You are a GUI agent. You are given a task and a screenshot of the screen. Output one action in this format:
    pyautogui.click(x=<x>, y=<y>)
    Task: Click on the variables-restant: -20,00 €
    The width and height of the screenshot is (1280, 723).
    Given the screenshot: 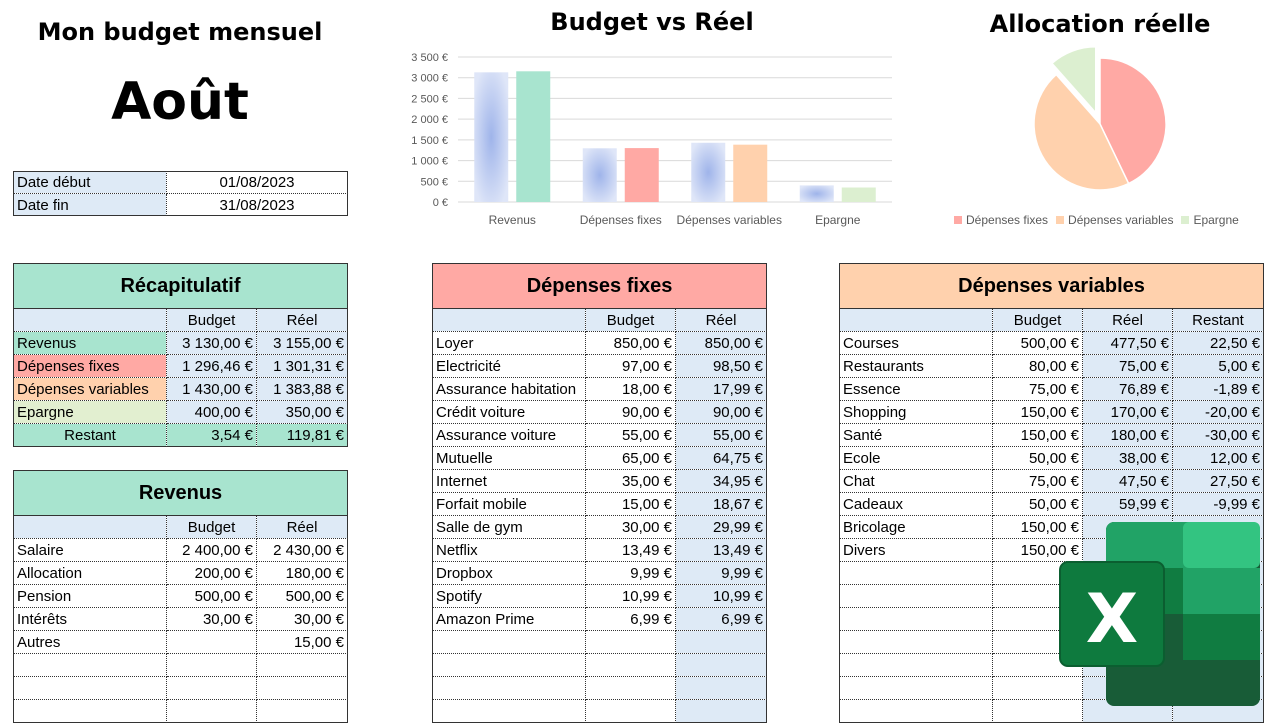 What is the action you would take?
    pyautogui.click(x=1218, y=412)
    